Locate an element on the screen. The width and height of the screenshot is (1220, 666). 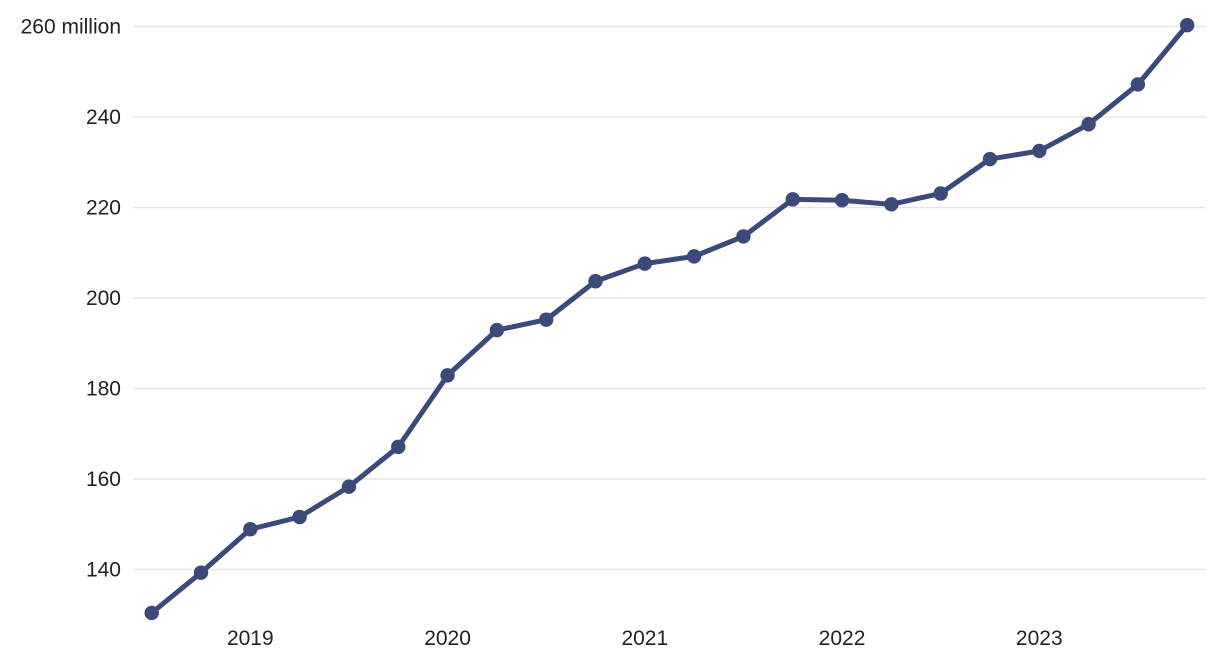
y-tick-label-220: 220 is located at coordinates (103, 208).